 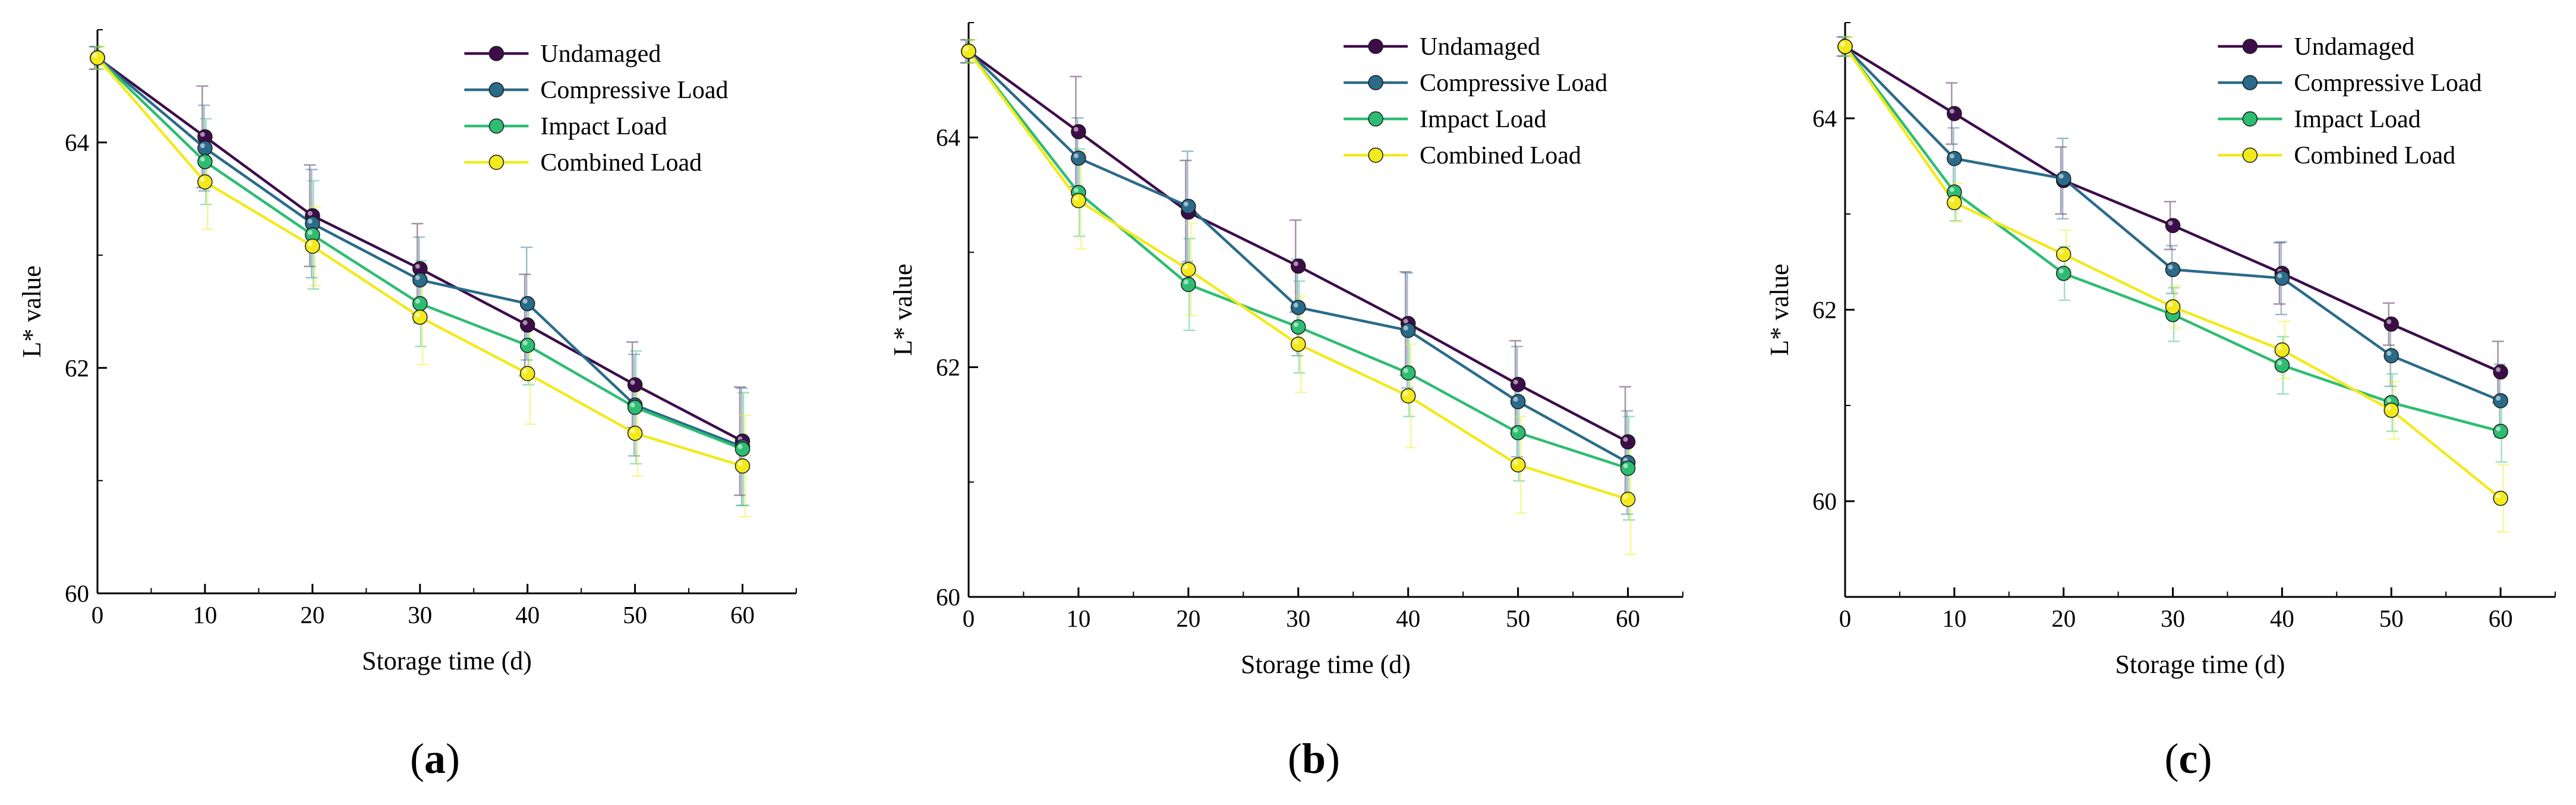 I want to click on panel-label: (b), so click(x=1314, y=758).